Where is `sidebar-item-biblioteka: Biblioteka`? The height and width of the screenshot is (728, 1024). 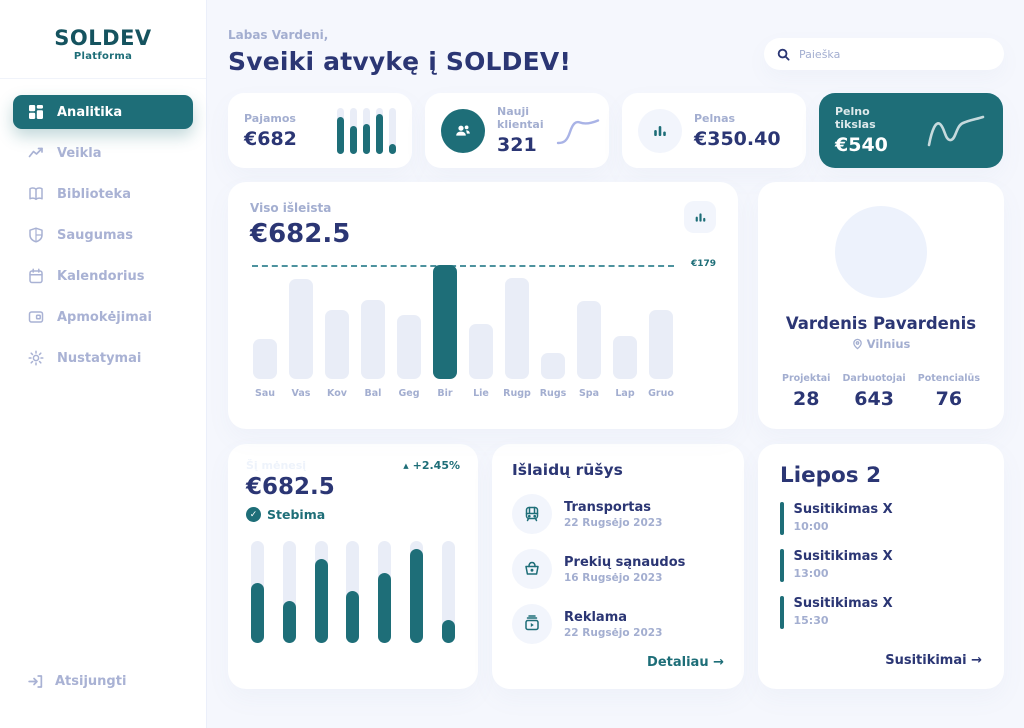
sidebar-item-biblioteka: Biblioteka is located at coordinates (103, 194).